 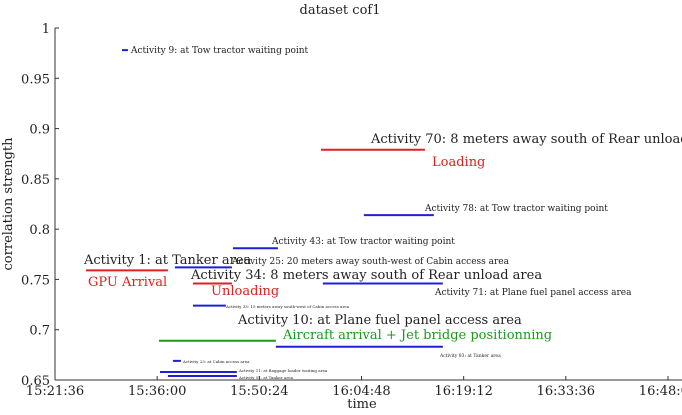 I want to click on x-tick-label: 16:33:36, so click(x=566, y=391).